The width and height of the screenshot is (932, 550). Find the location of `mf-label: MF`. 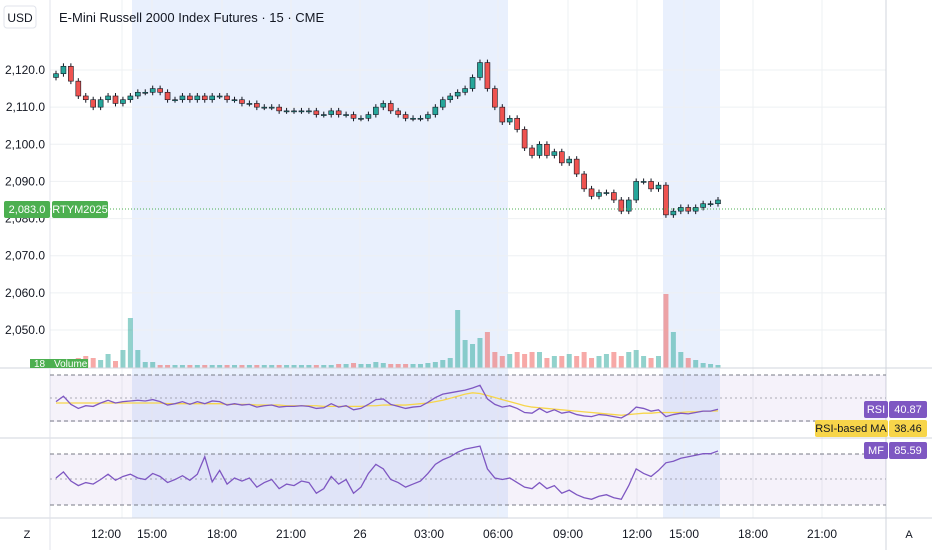

mf-label: MF is located at coordinates (876, 451).